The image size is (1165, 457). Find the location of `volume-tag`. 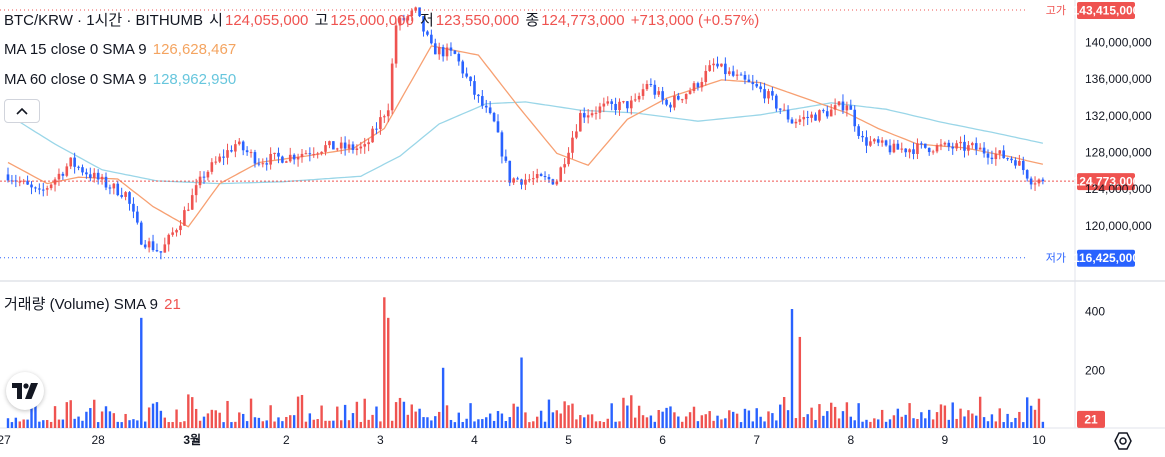

volume-tag is located at coordinates (1091, 419).